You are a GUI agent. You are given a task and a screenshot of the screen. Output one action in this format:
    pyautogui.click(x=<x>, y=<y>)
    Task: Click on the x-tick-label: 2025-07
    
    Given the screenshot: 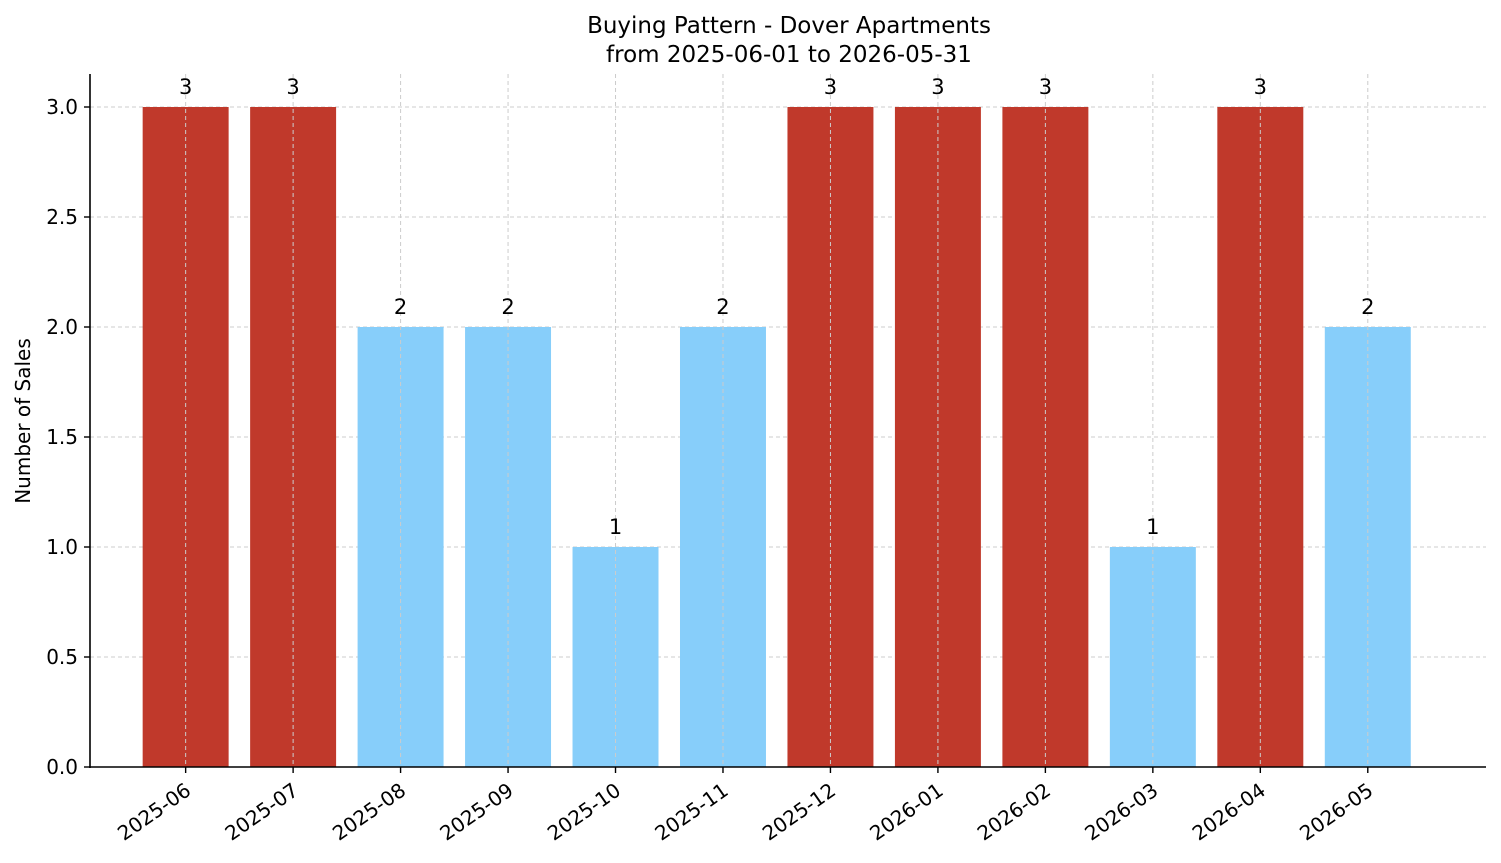 What is the action you would take?
    pyautogui.click(x=261, y=812)
    